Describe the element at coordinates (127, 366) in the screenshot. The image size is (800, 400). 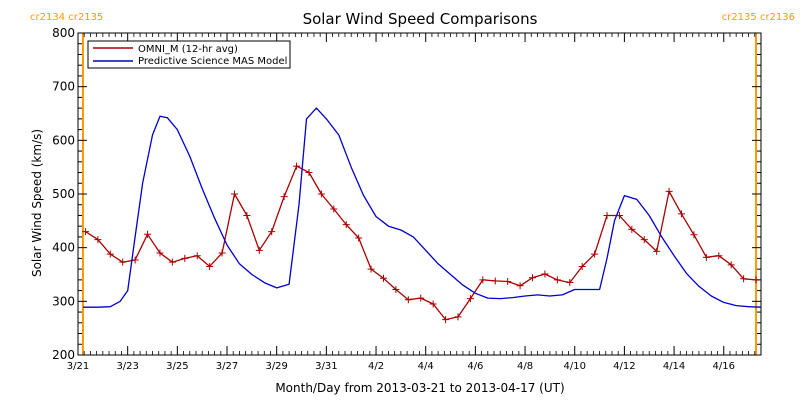
I see `x-tick-label: 3/23` at that location.